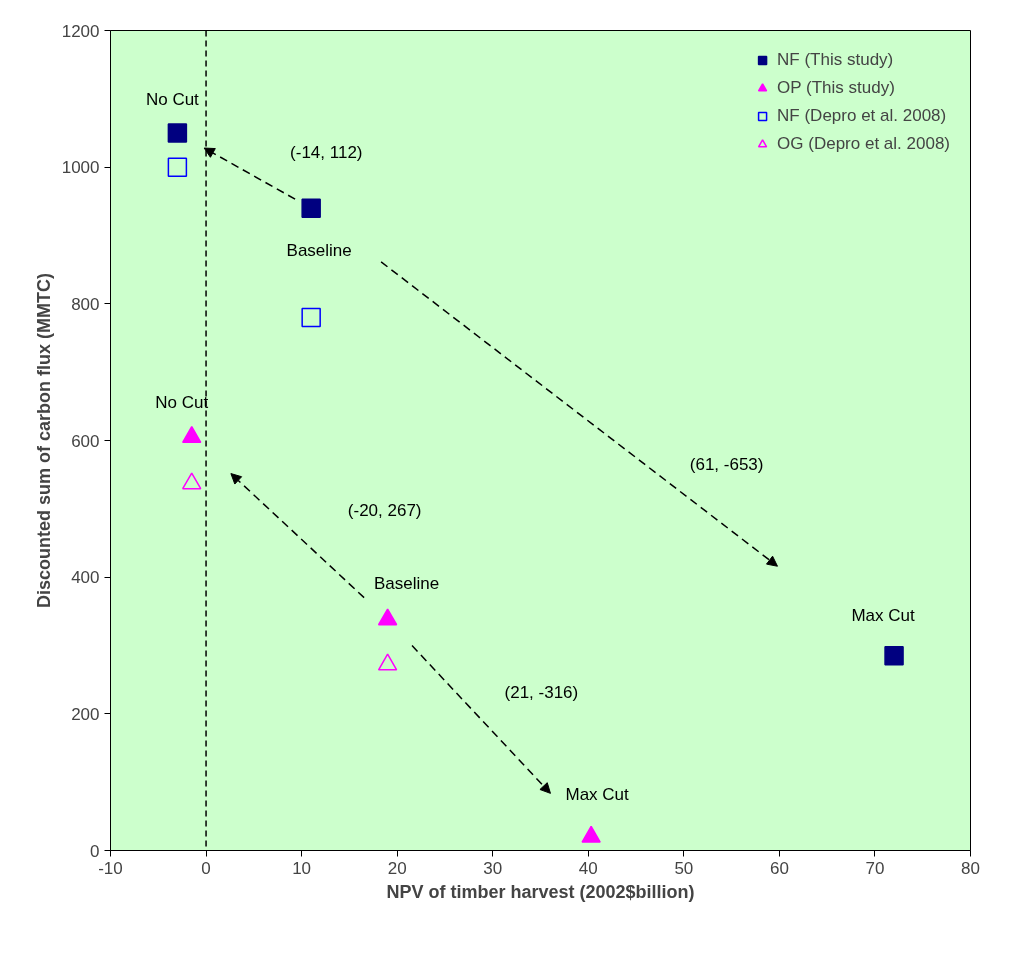 This screenshot has width=1024, height=963. Describe the element at coordinates (875, 868) in the screenshot. I see `x-tick-label: 70` at that location.